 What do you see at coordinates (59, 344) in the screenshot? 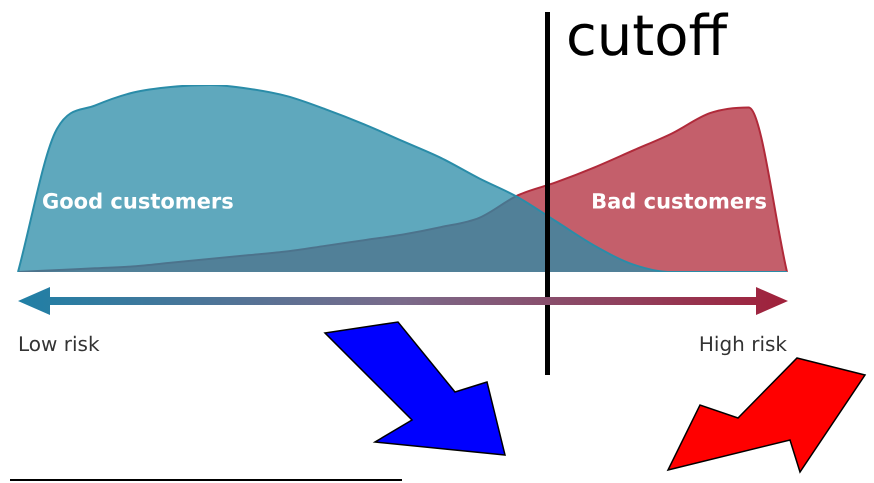
I see `text: Low risk` at bounding box center [59, 344].